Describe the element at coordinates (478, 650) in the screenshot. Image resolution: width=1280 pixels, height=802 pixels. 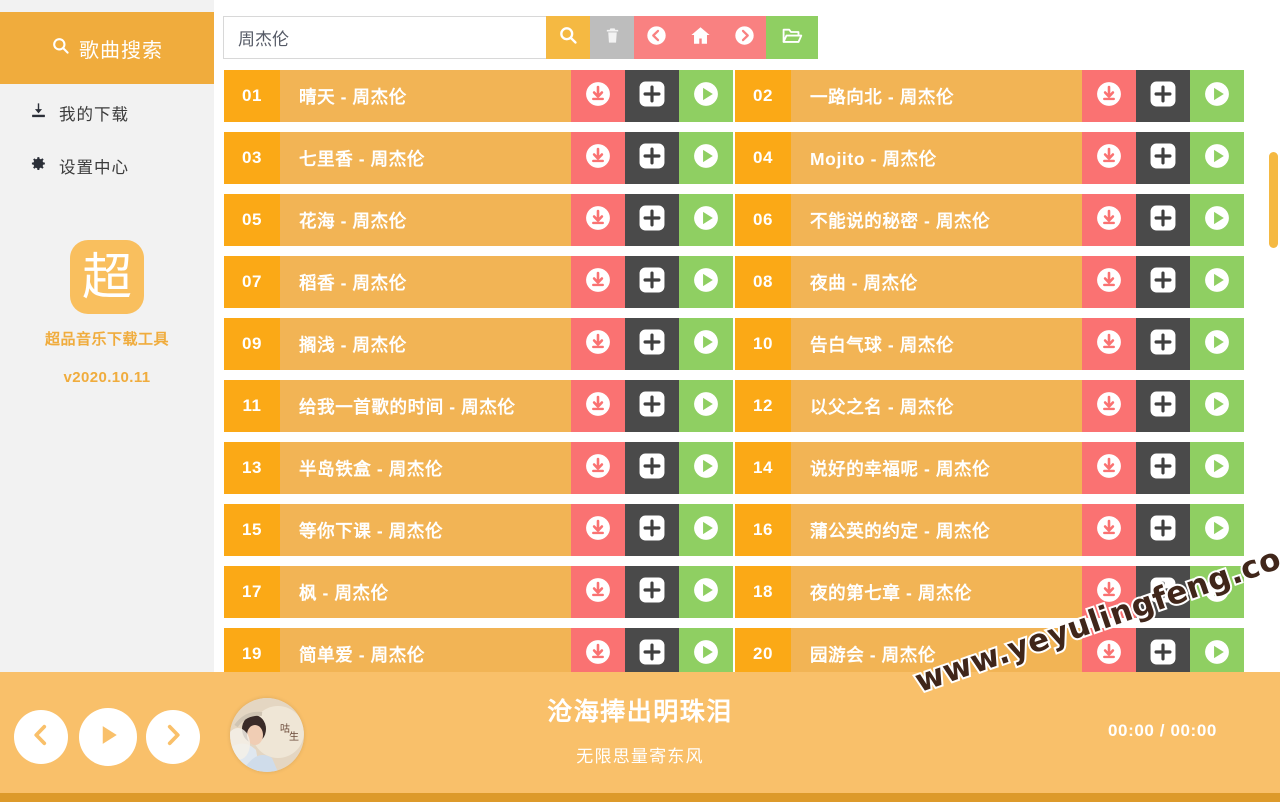
I see `song-row: 19 简单爱 - 周杰伦` at that location.